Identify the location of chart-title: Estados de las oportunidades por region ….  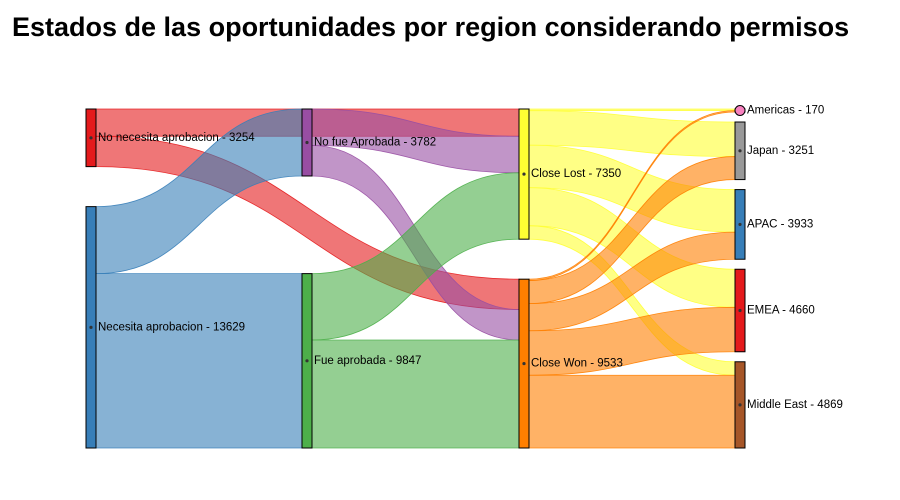
(431, 27).